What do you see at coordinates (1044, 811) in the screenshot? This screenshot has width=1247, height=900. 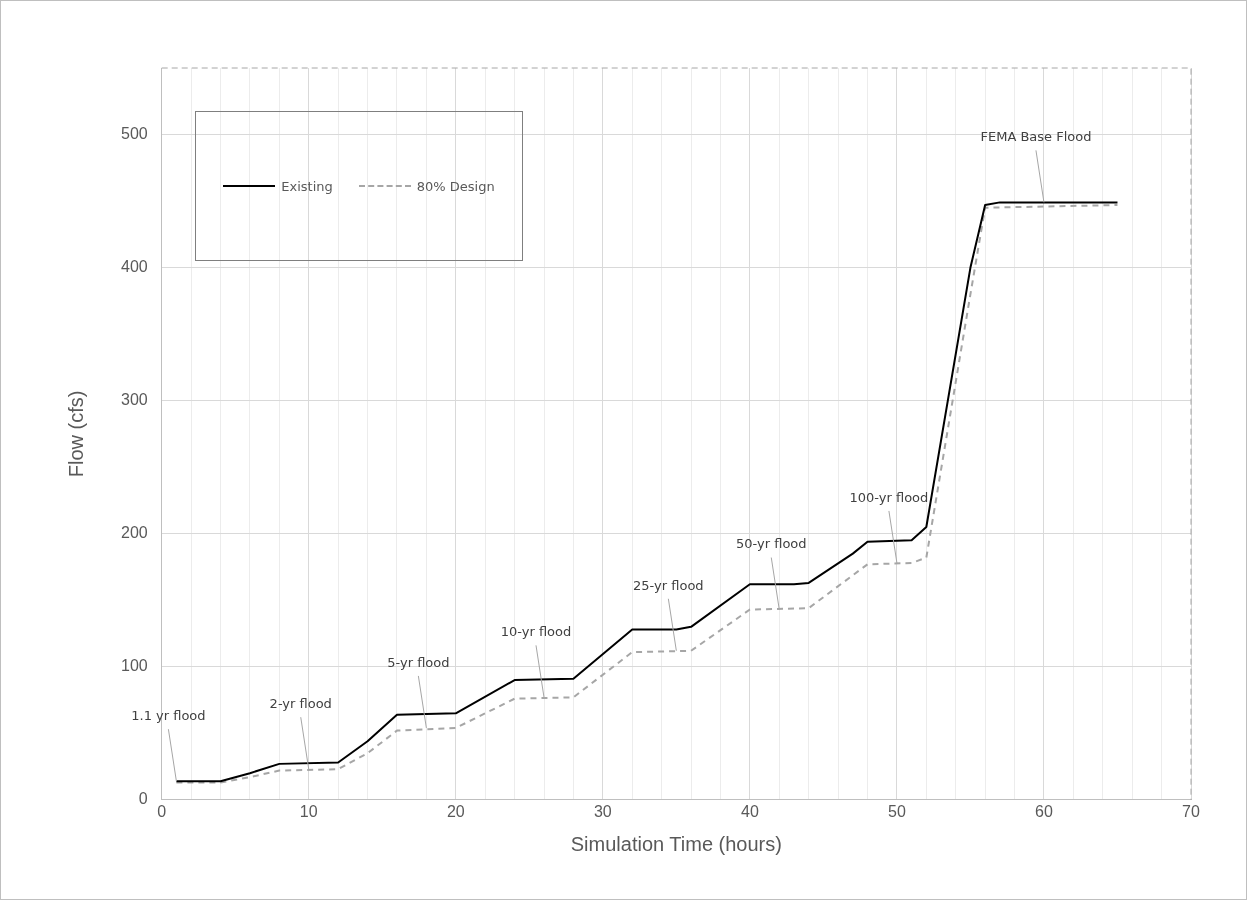 I see `x-tick-label: 60` at bounding box center [1044, 811].